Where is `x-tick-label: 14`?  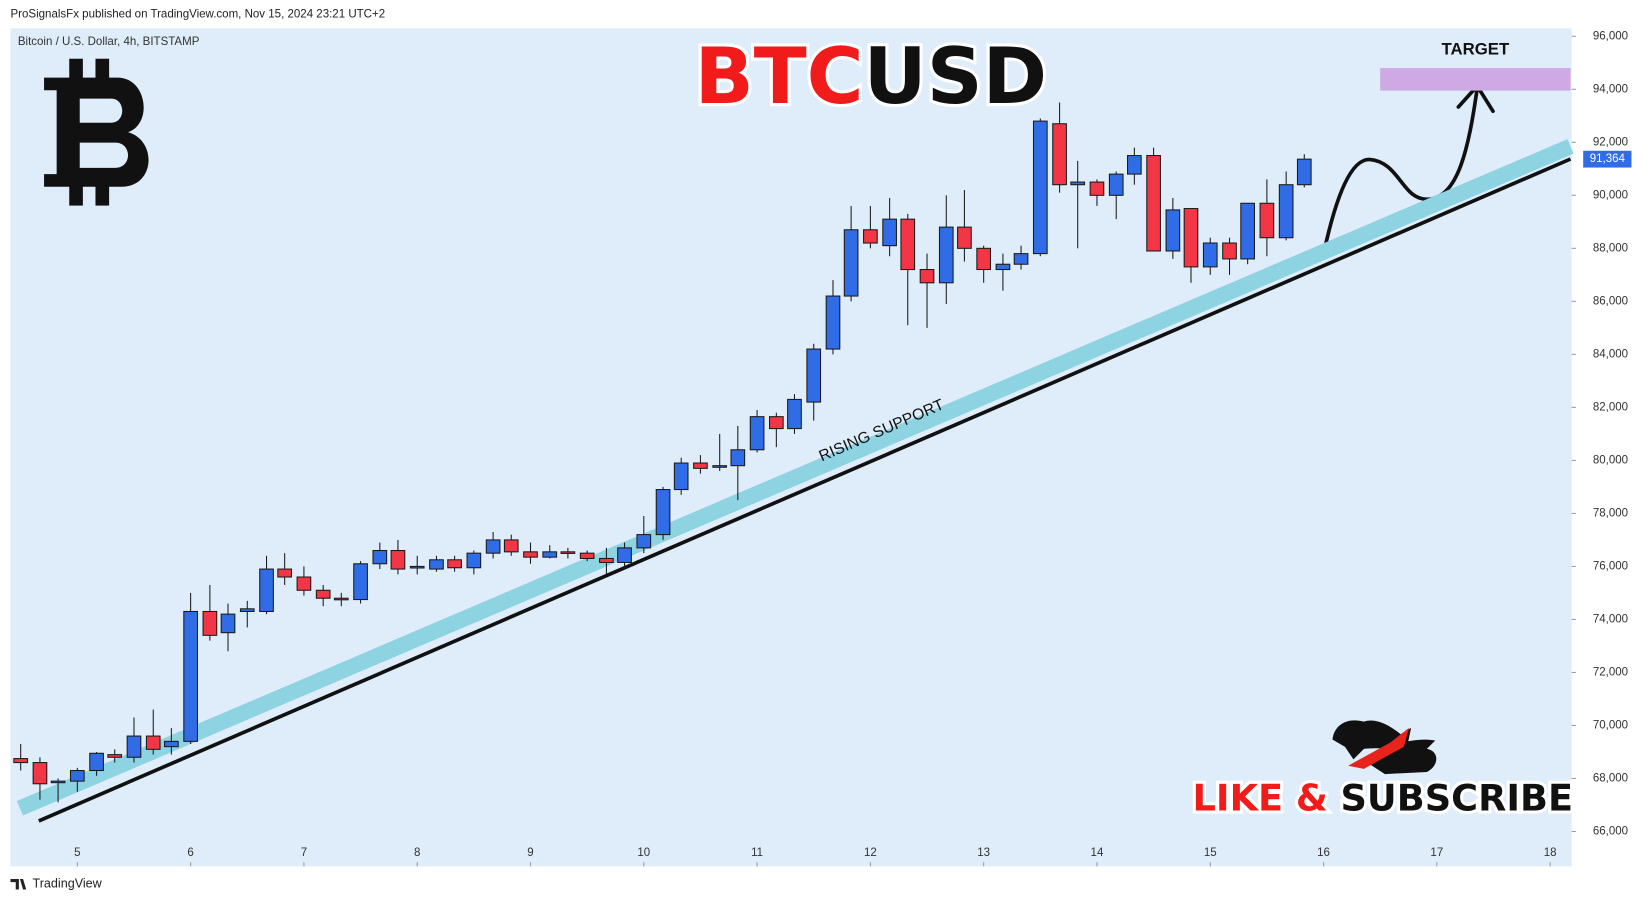 x-tick-label: 14 is located at coordinates (1097, 853).